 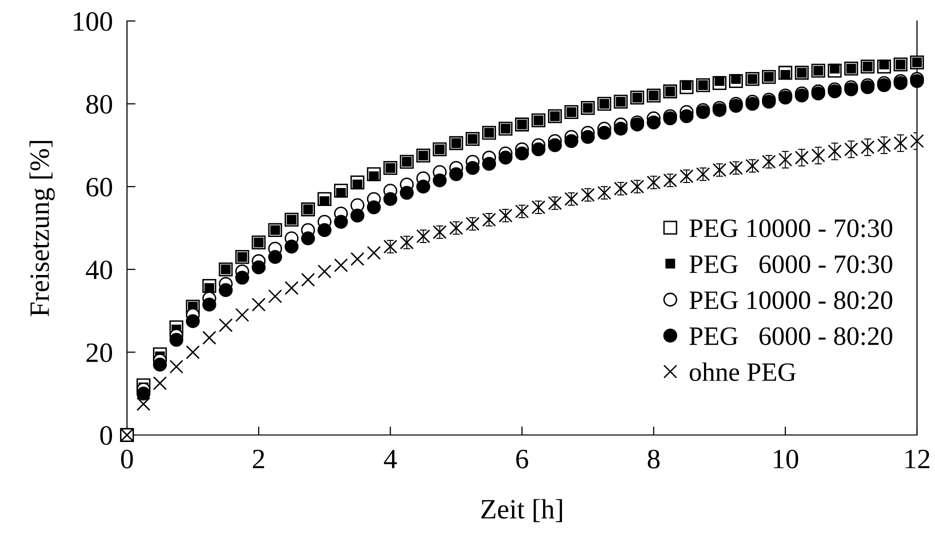 I want to click on legend-label: ohne PEG, so click(x=743, y=372).